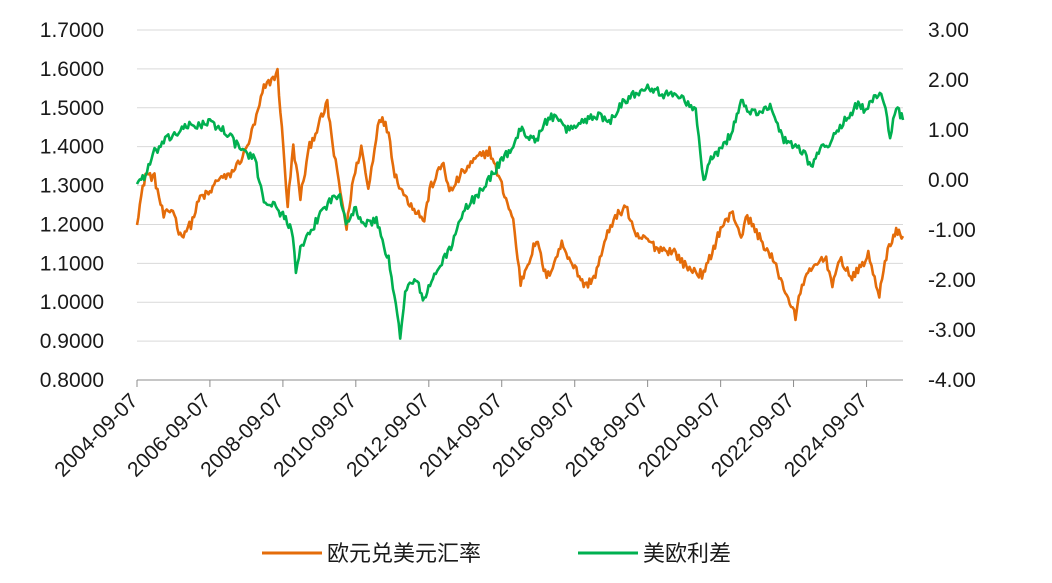  Describe the element at coordinates (948, 130) in the screenshot. I see `y-right-tick-label: 1.00` at that location.